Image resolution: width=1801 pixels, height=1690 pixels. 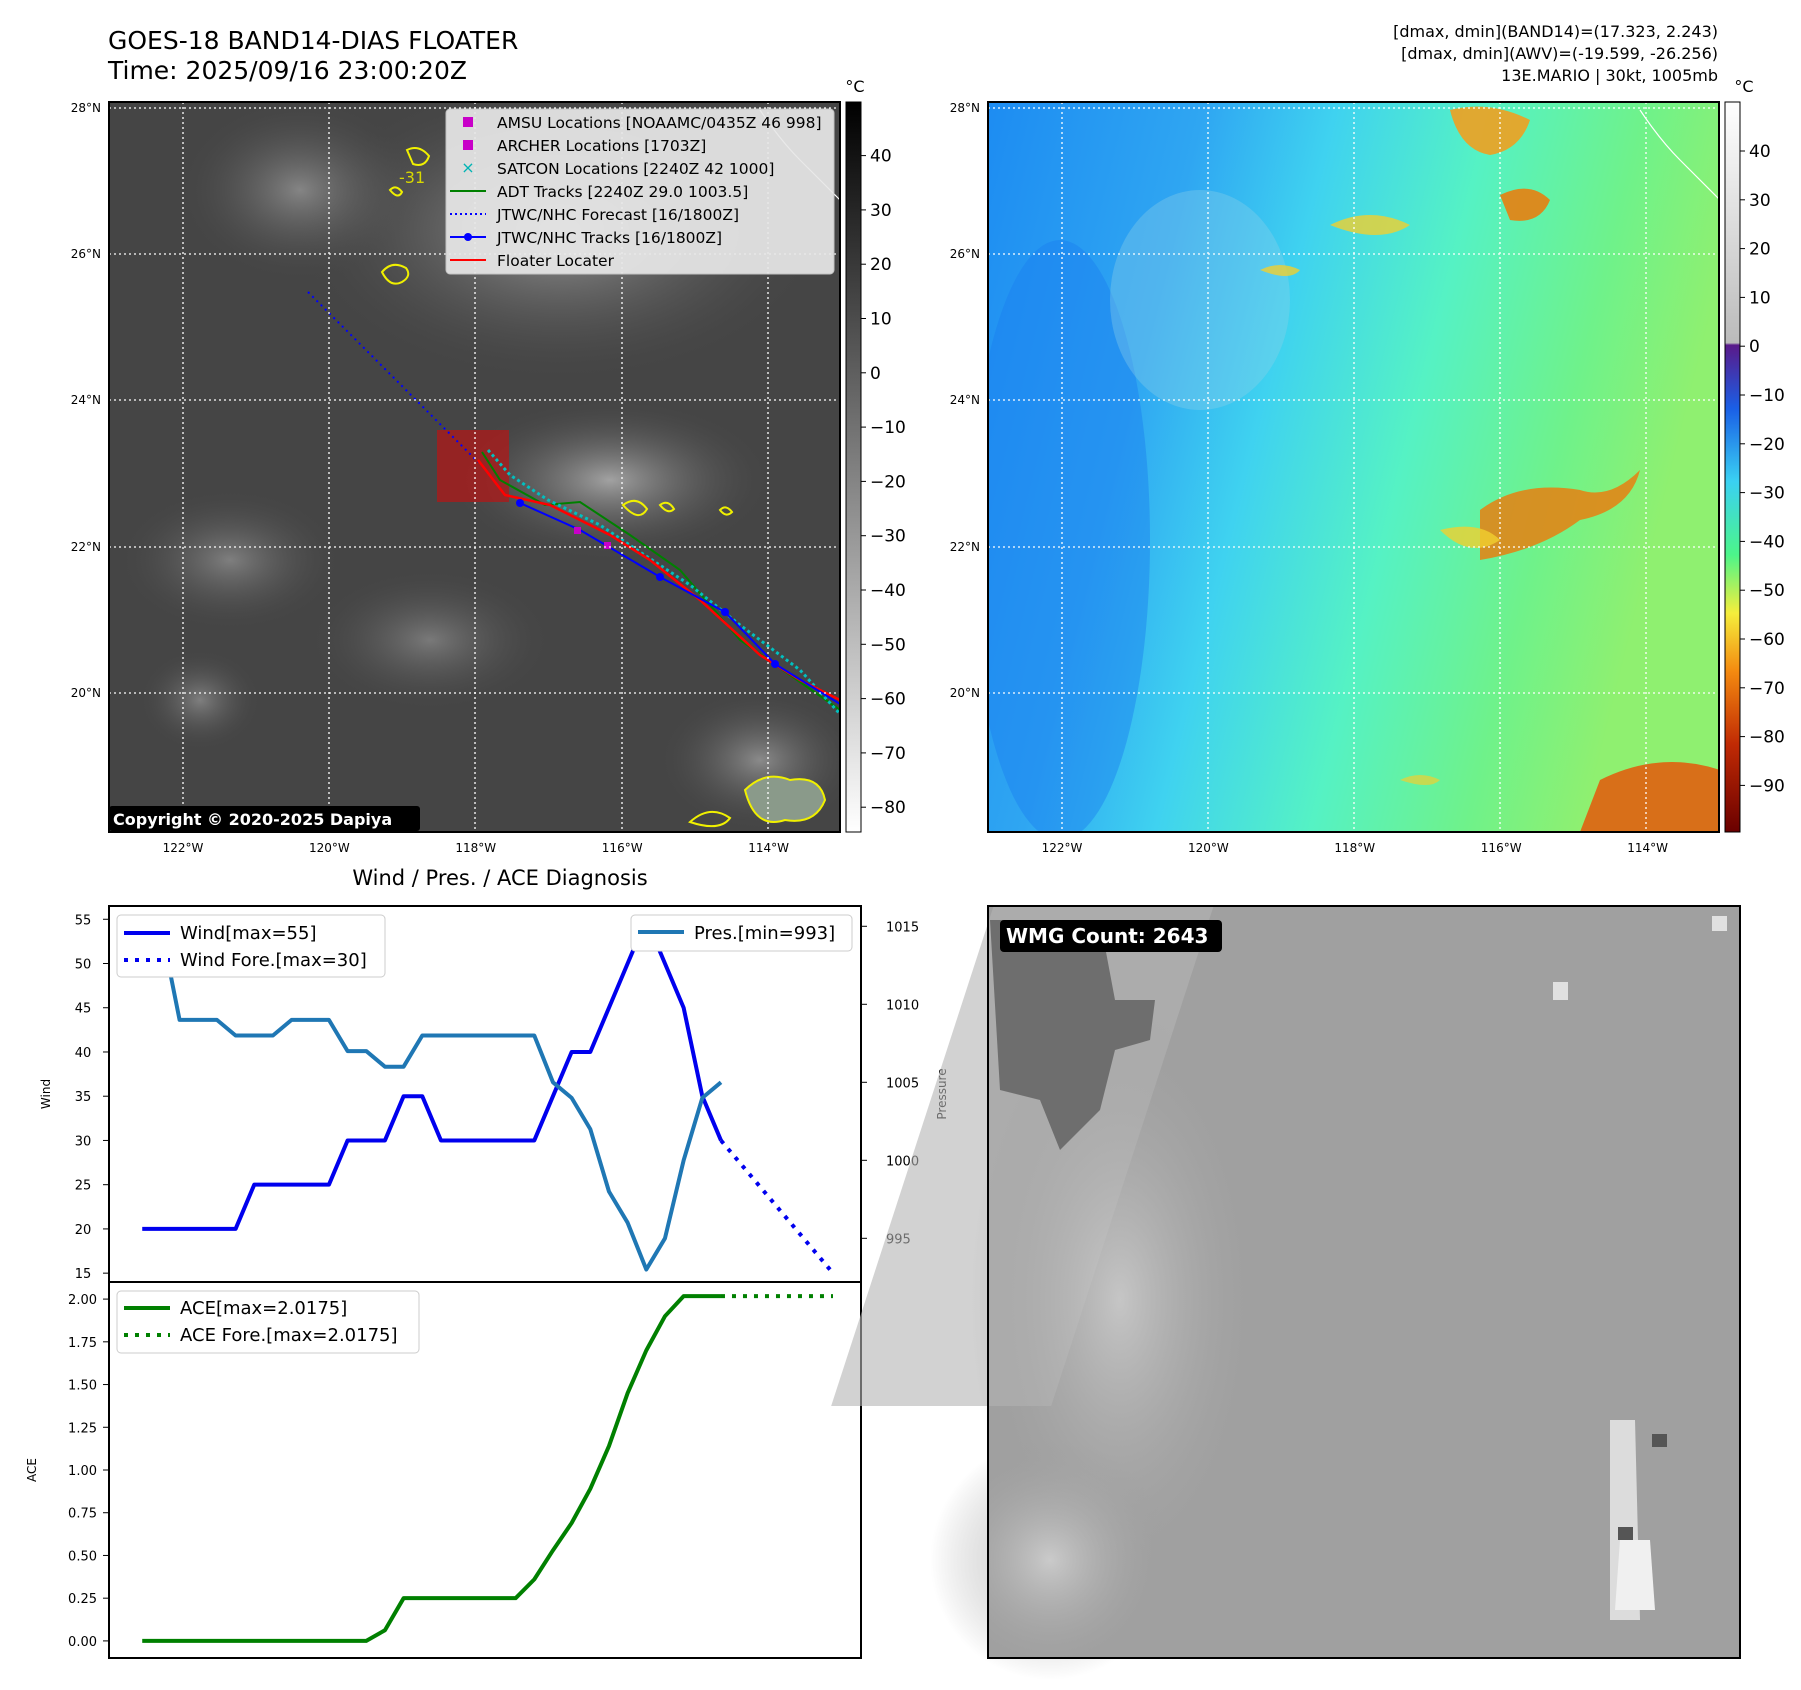 What do you see at coordinates (82, 1386) in the screenshot?
I see `ace-y-tick-label: 1.50` at bounding box center [82, 1386].